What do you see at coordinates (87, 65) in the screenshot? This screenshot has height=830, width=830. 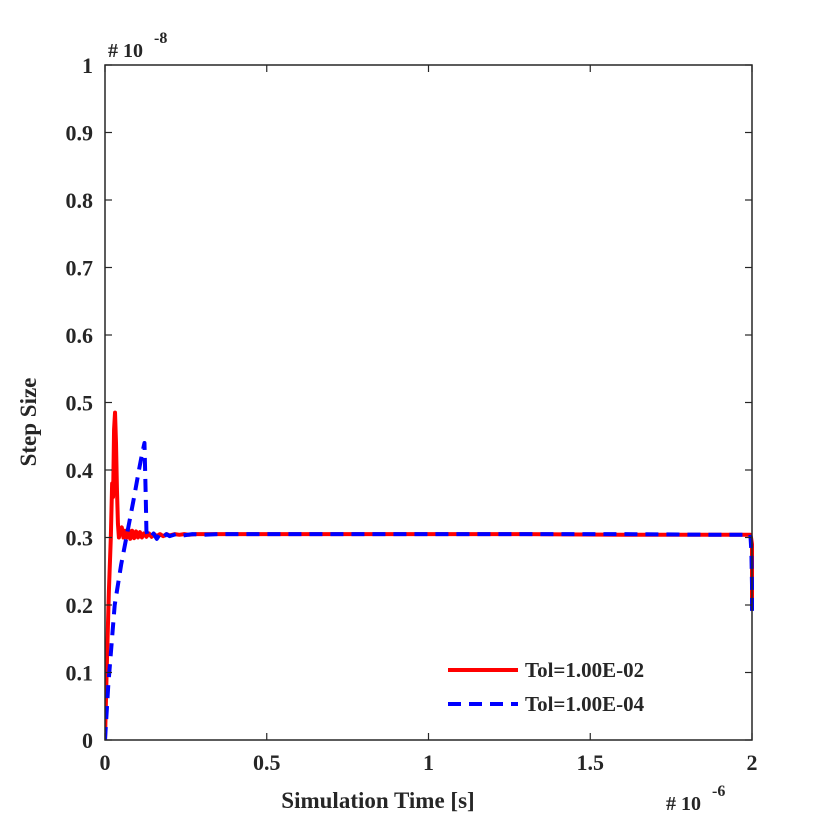 I see `y-tick-label: 1` at bounding box center [87, 65].